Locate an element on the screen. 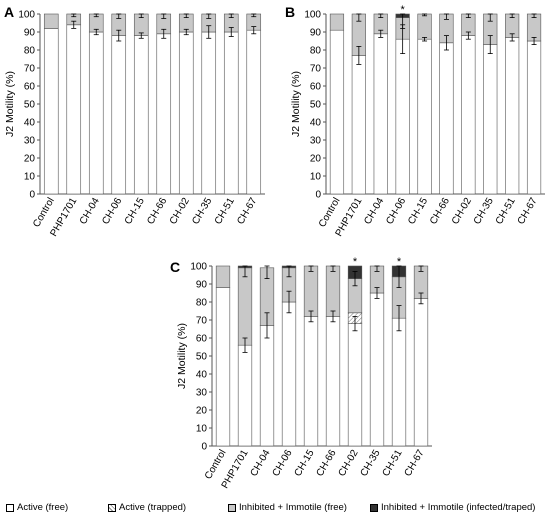 Image resolution: width=550 pixels, height=519 pixels. legend-item-inhibited-infected: Inhibited + Immotile (infected/traped) is located at coordinates (452, 507).